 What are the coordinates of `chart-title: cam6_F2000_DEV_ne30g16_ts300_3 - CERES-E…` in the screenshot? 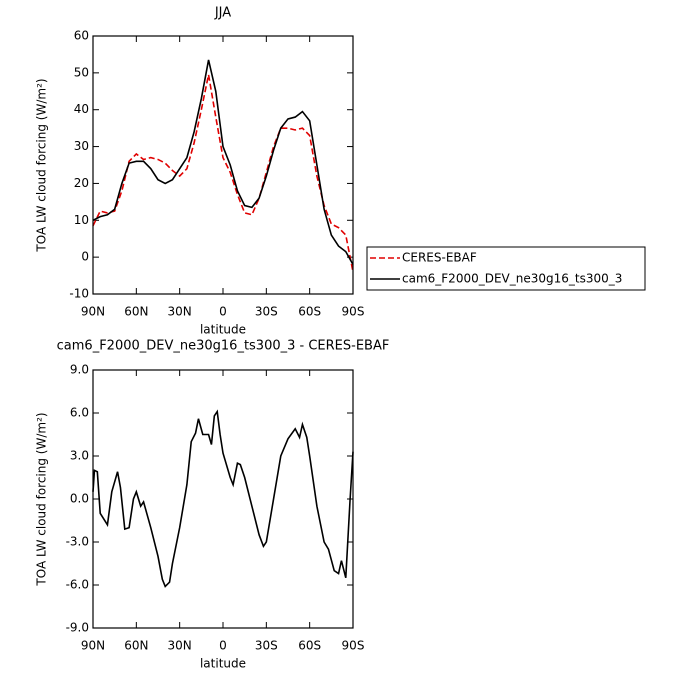 It's located at (223, 346).